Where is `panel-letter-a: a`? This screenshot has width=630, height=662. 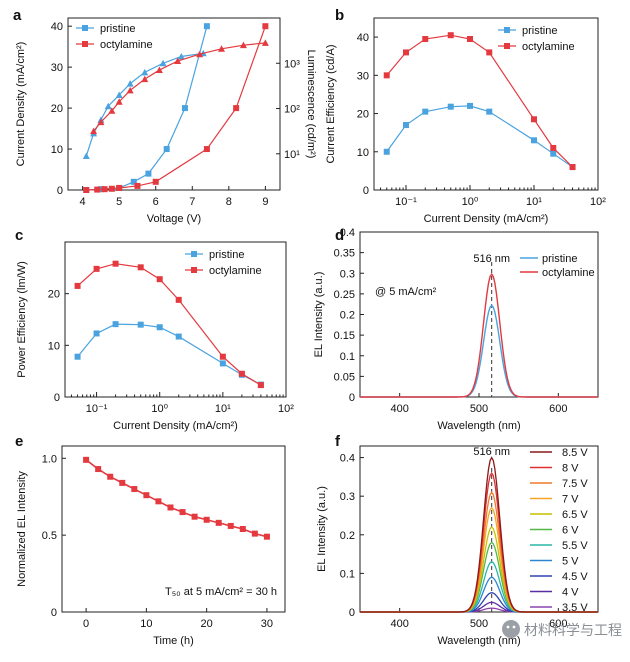 panel-letter-a: a is located at coordinates (17, 15).